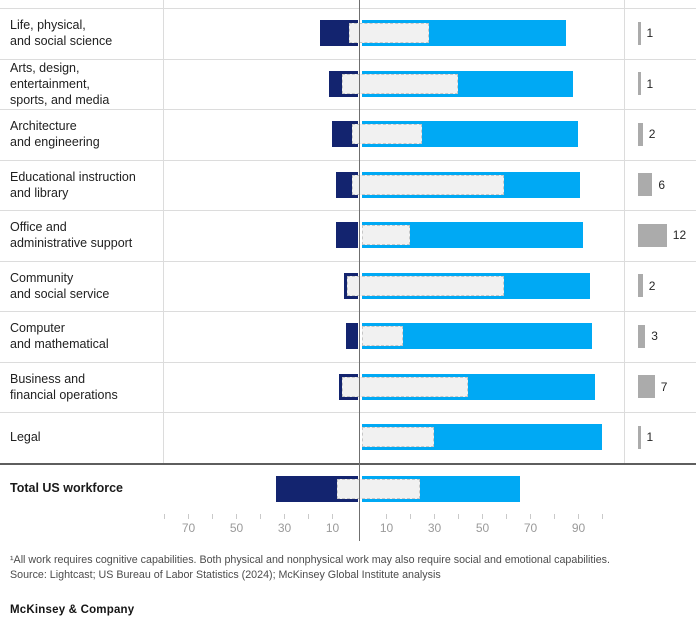 The width and height of the screenshot is (696, 631). I want to click on row-label-line: Arts, design, entertainment,, so click(50, 75).